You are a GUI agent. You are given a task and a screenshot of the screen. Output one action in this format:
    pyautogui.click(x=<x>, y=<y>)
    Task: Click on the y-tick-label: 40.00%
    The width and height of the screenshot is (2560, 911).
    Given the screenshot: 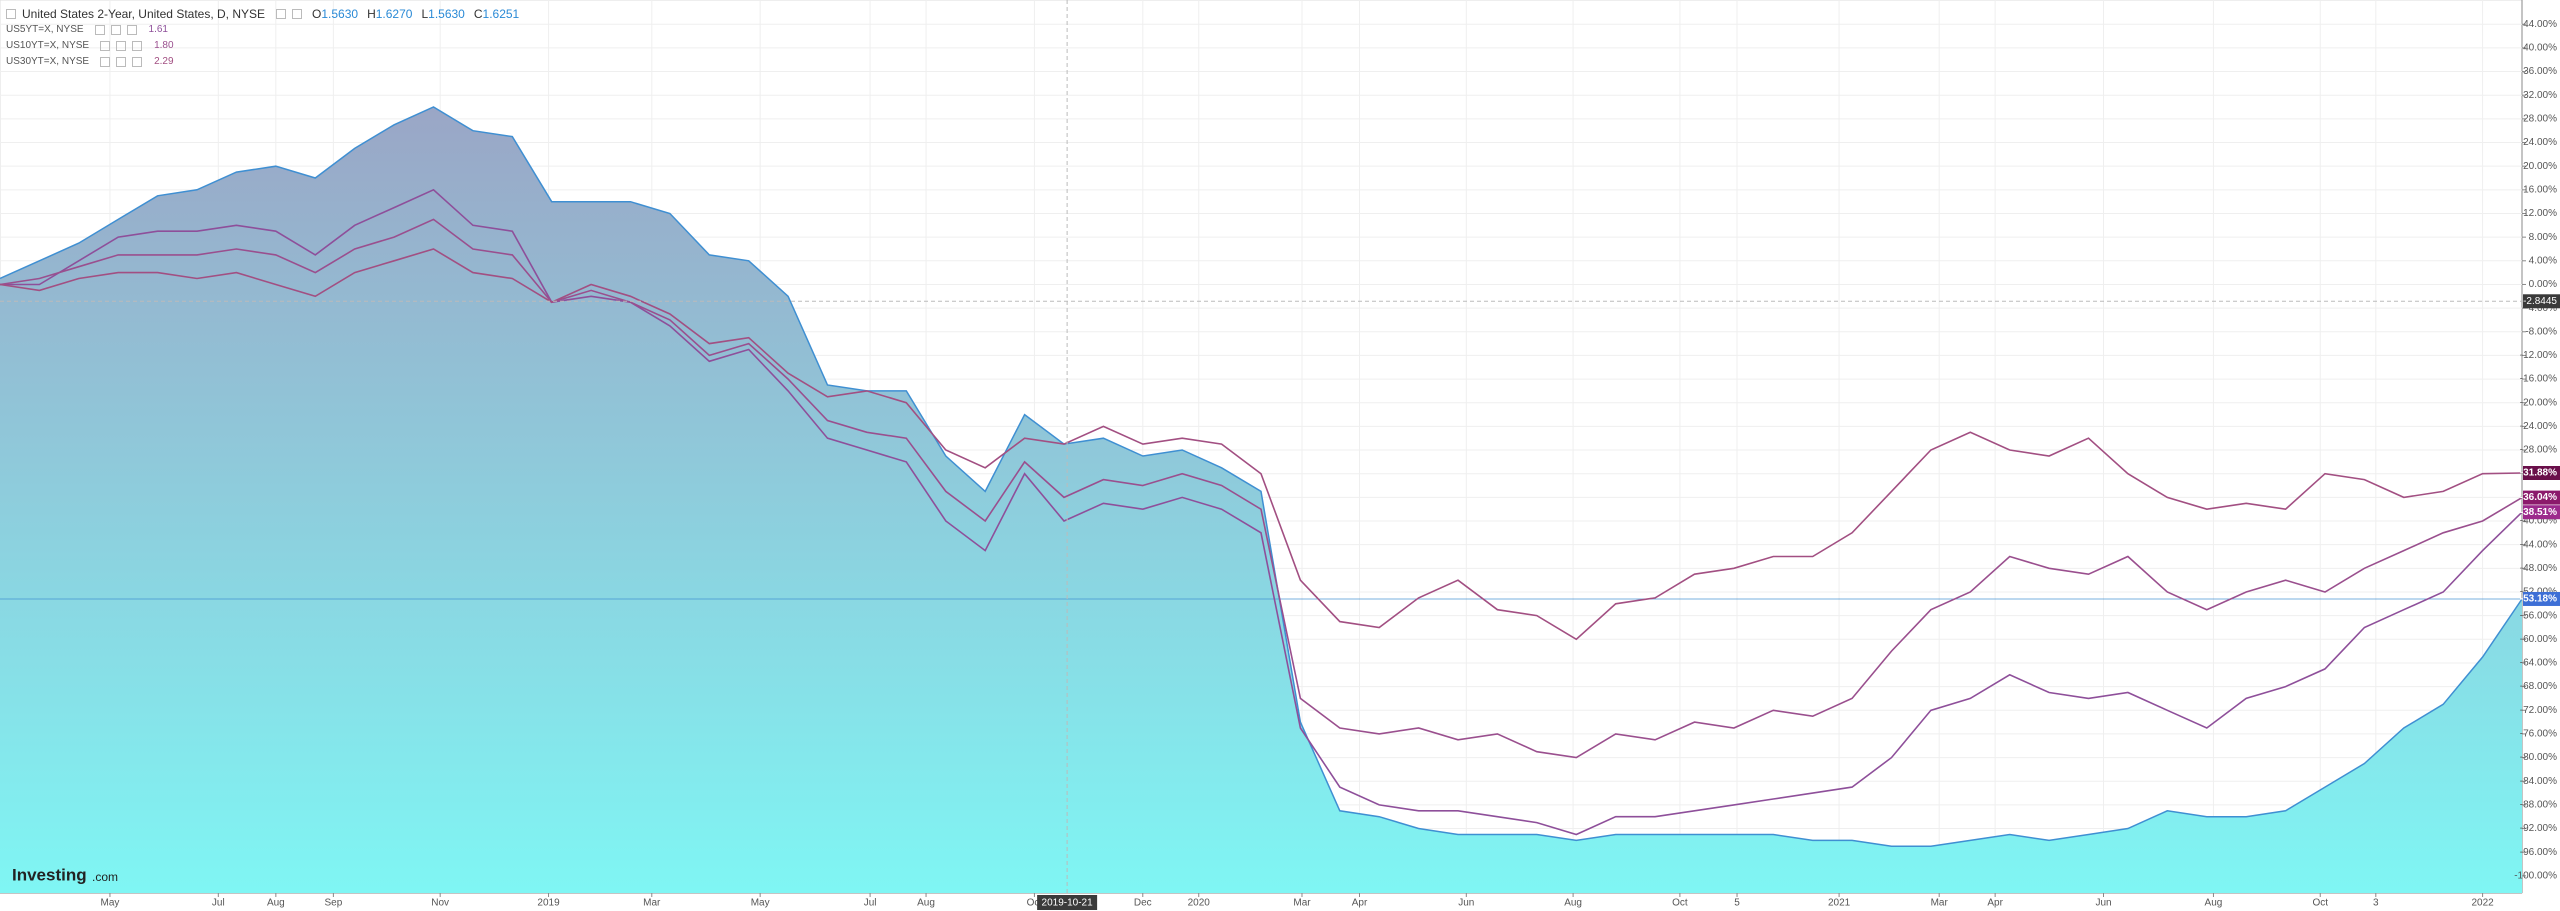 What is the action you would take?
    pyautogui.click(x=2540, y=48)
    